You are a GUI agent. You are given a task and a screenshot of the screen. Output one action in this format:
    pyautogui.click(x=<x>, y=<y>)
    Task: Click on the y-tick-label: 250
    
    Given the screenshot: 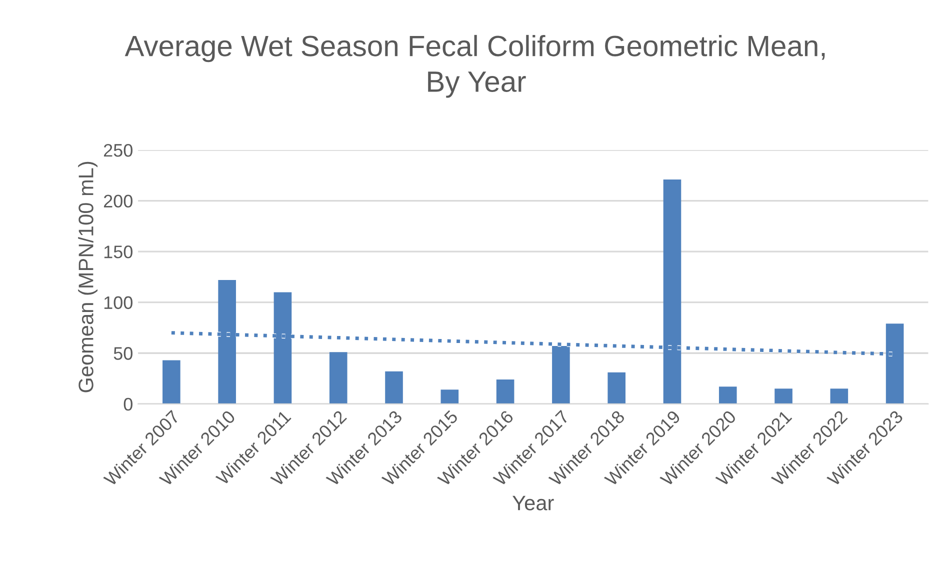 What is the action you would take?
    pyautogui.click(x=118, y=150)
    